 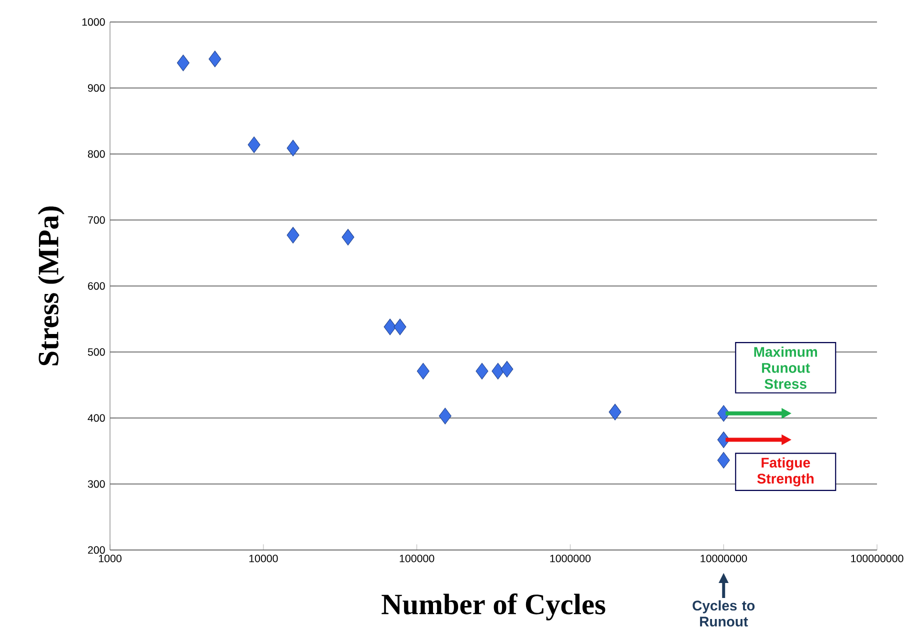 What do you see at coordinates (570, 558) in the screenshot?
I see `x-tick-label: 1000000` at bounding box center [570, 558].